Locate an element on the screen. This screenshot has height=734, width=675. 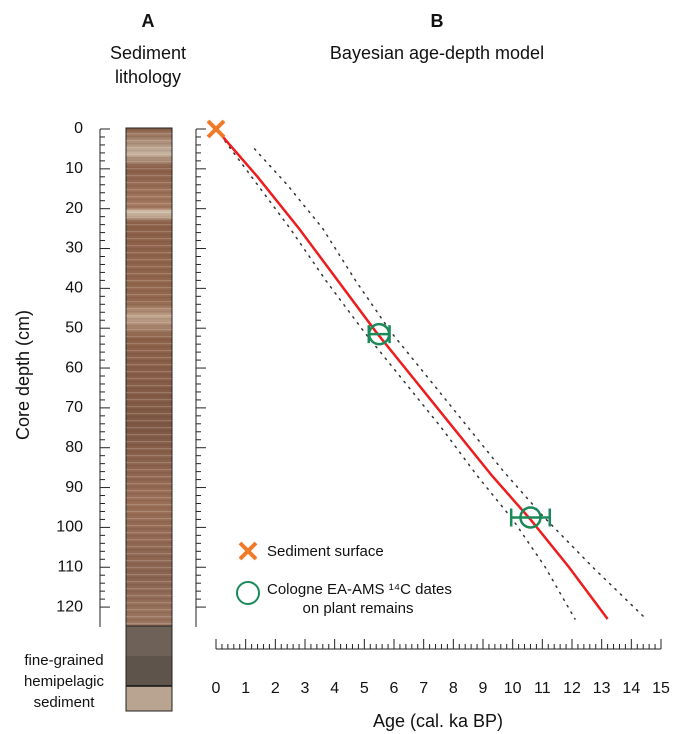
legend-label: Cologne EA-AMS ¹⁴C dates is located at coordinates (359, 589).